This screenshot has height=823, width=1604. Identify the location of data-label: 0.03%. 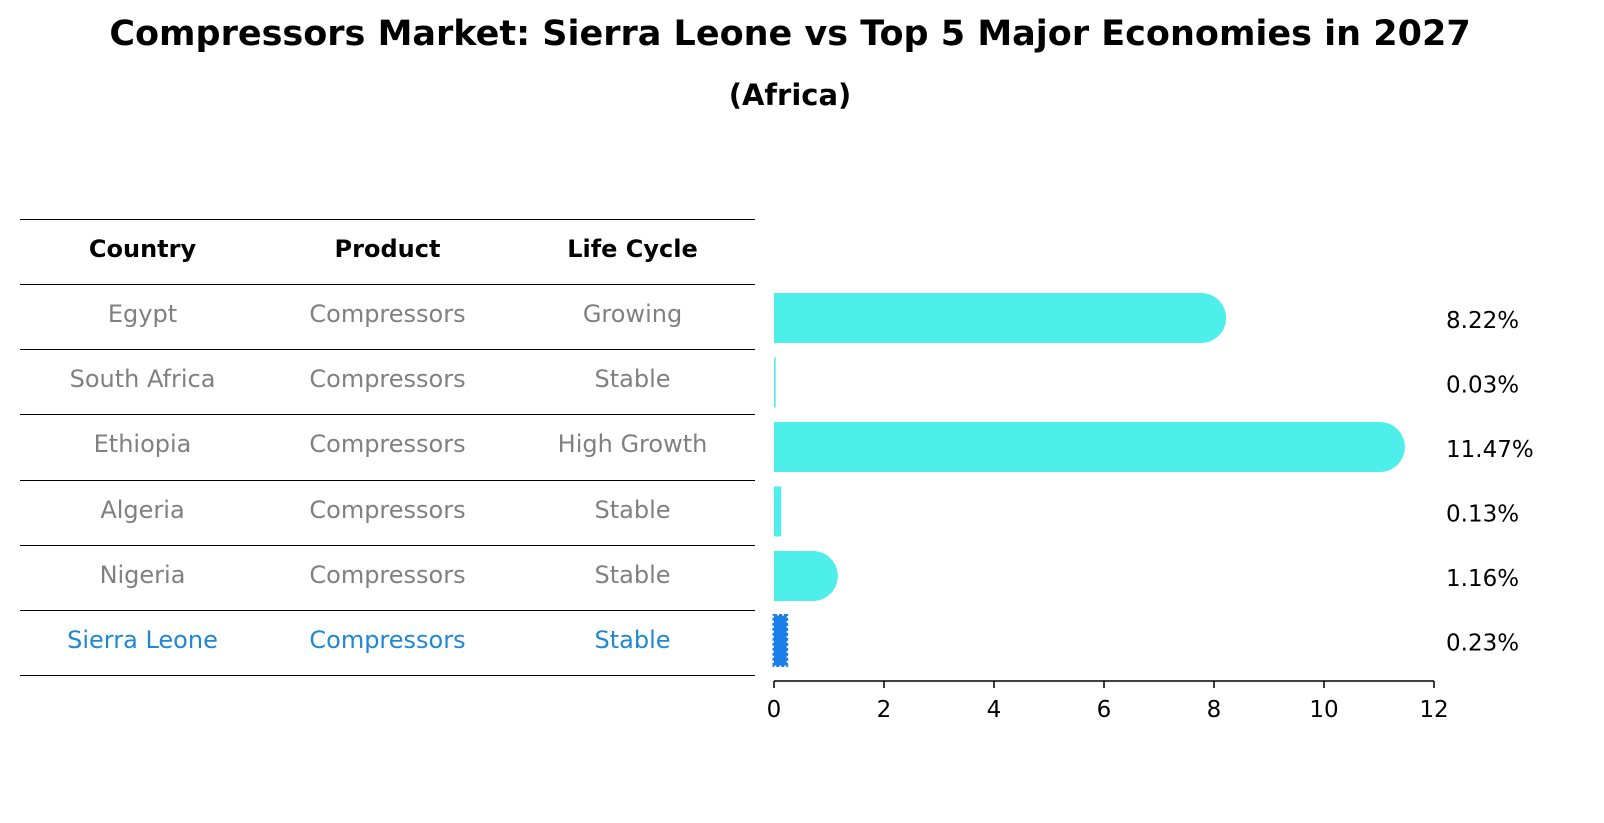
(1482, 386).